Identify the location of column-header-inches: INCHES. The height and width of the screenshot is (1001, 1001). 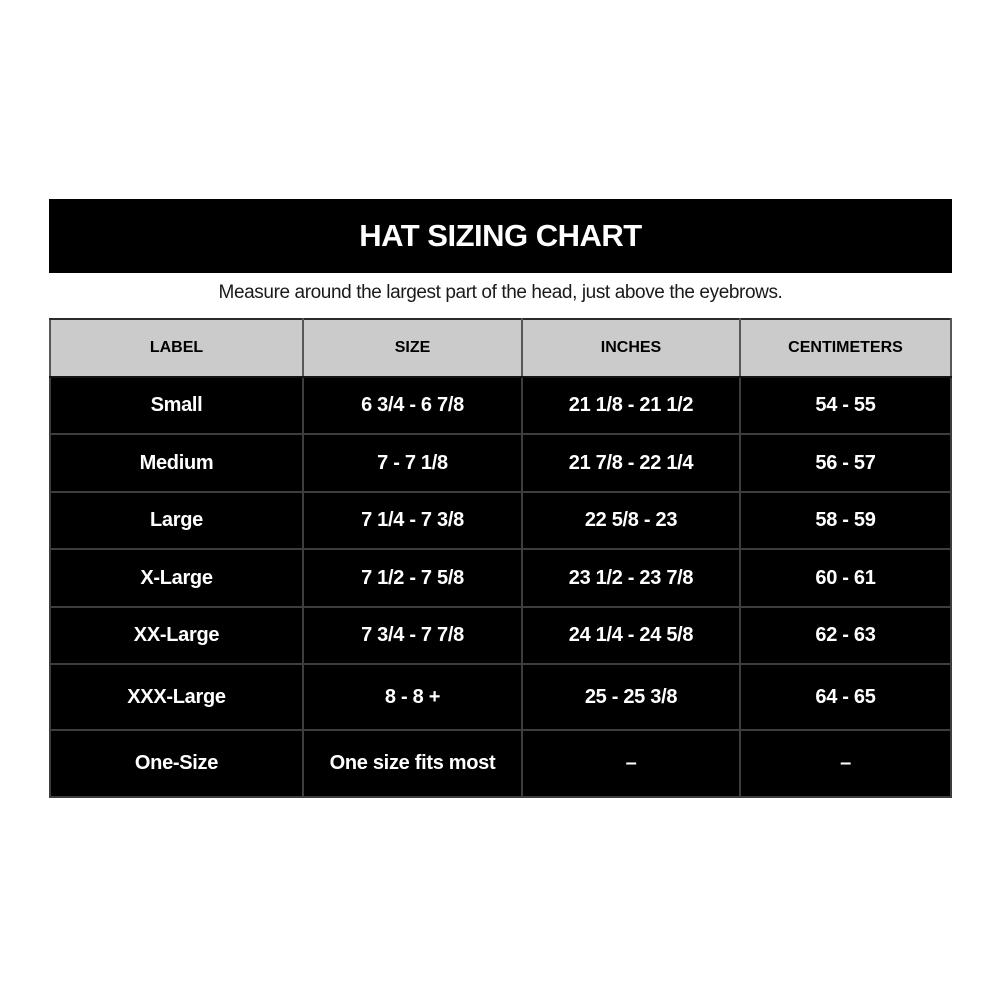
(631, 348).